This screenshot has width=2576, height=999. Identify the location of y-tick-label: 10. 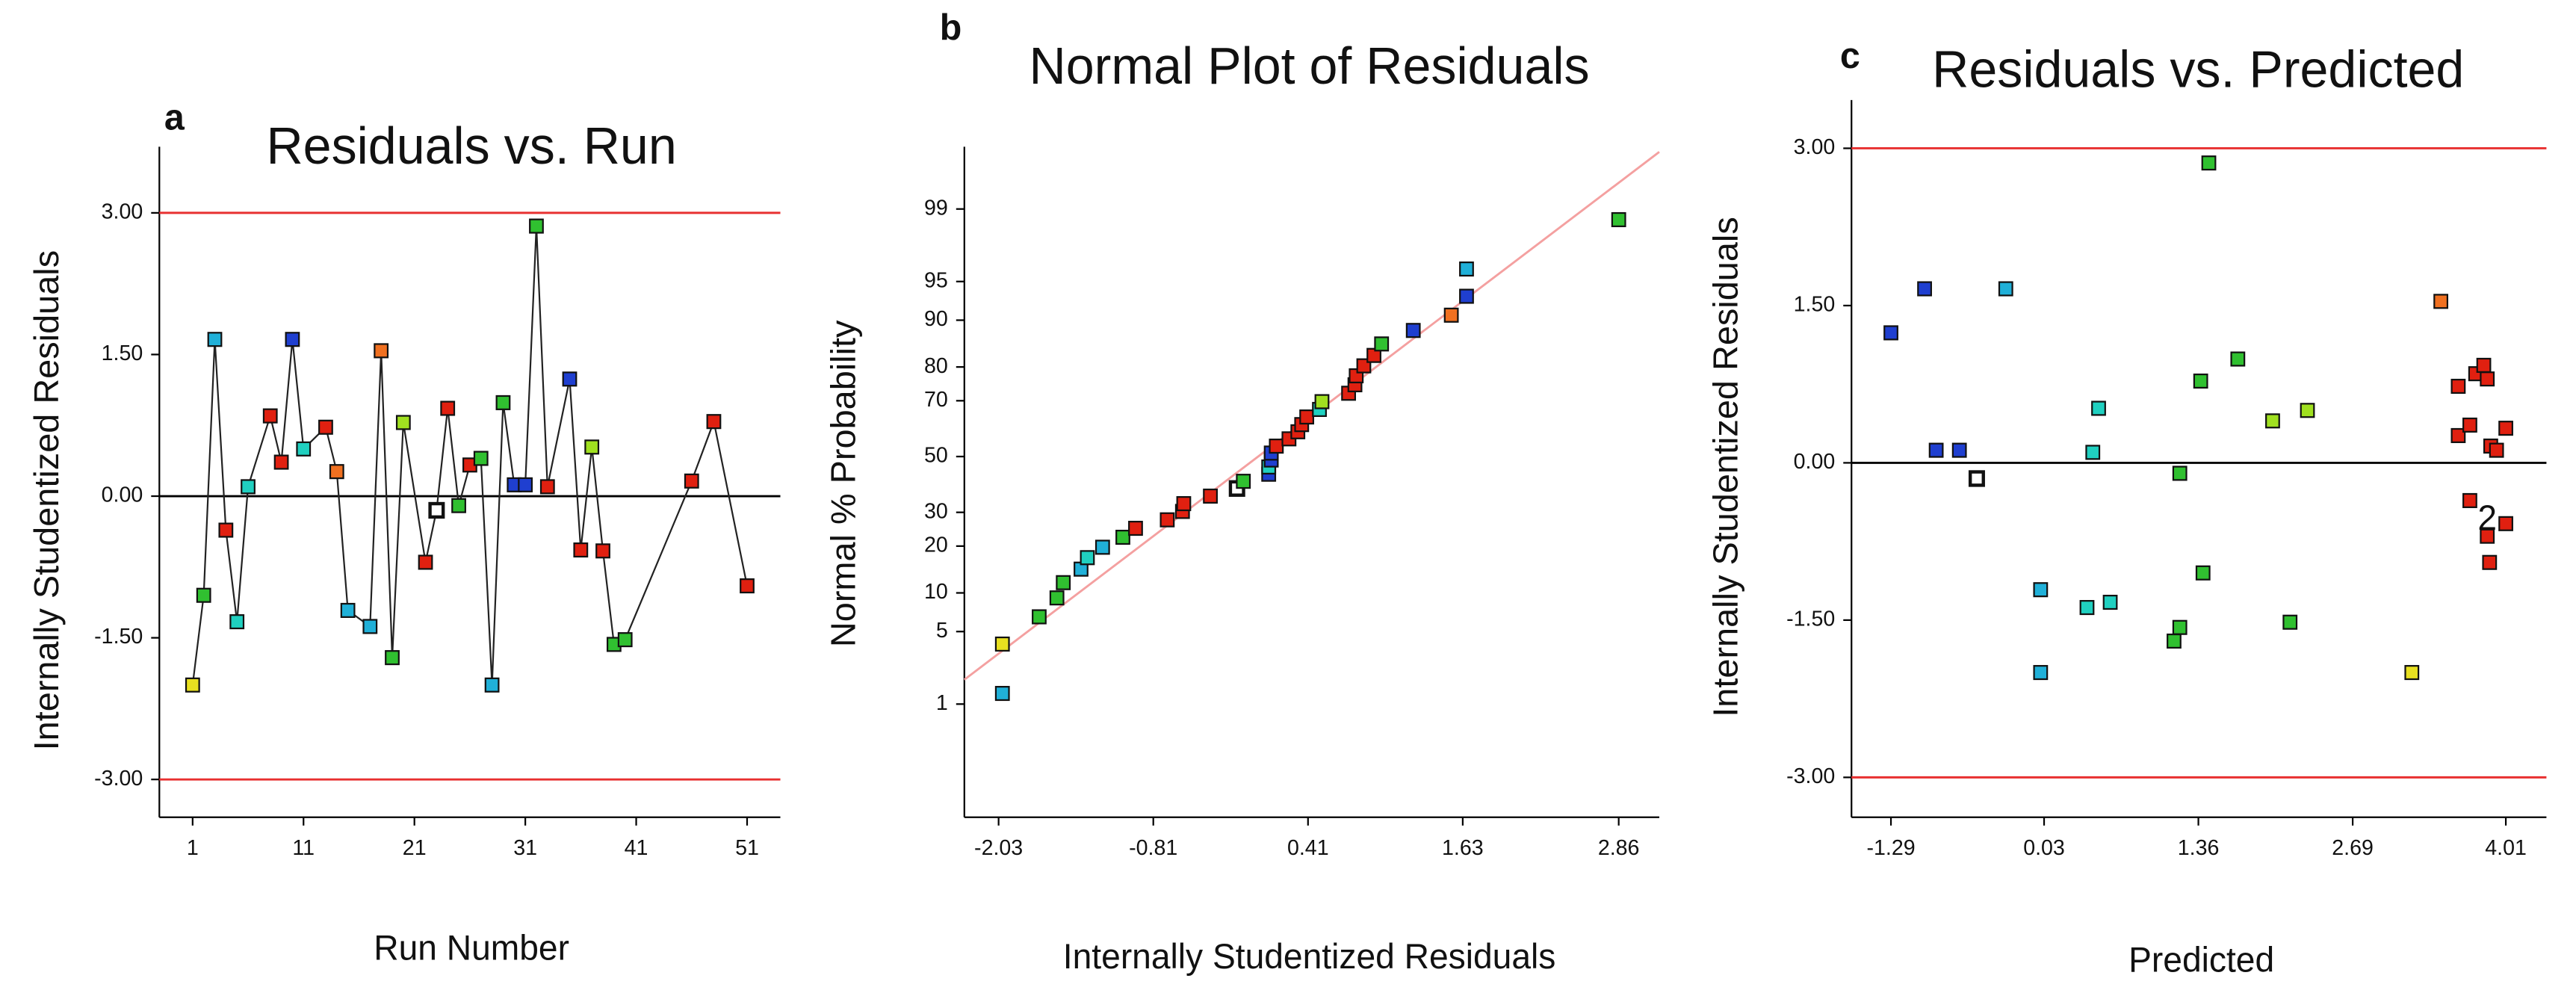
(936, 592).